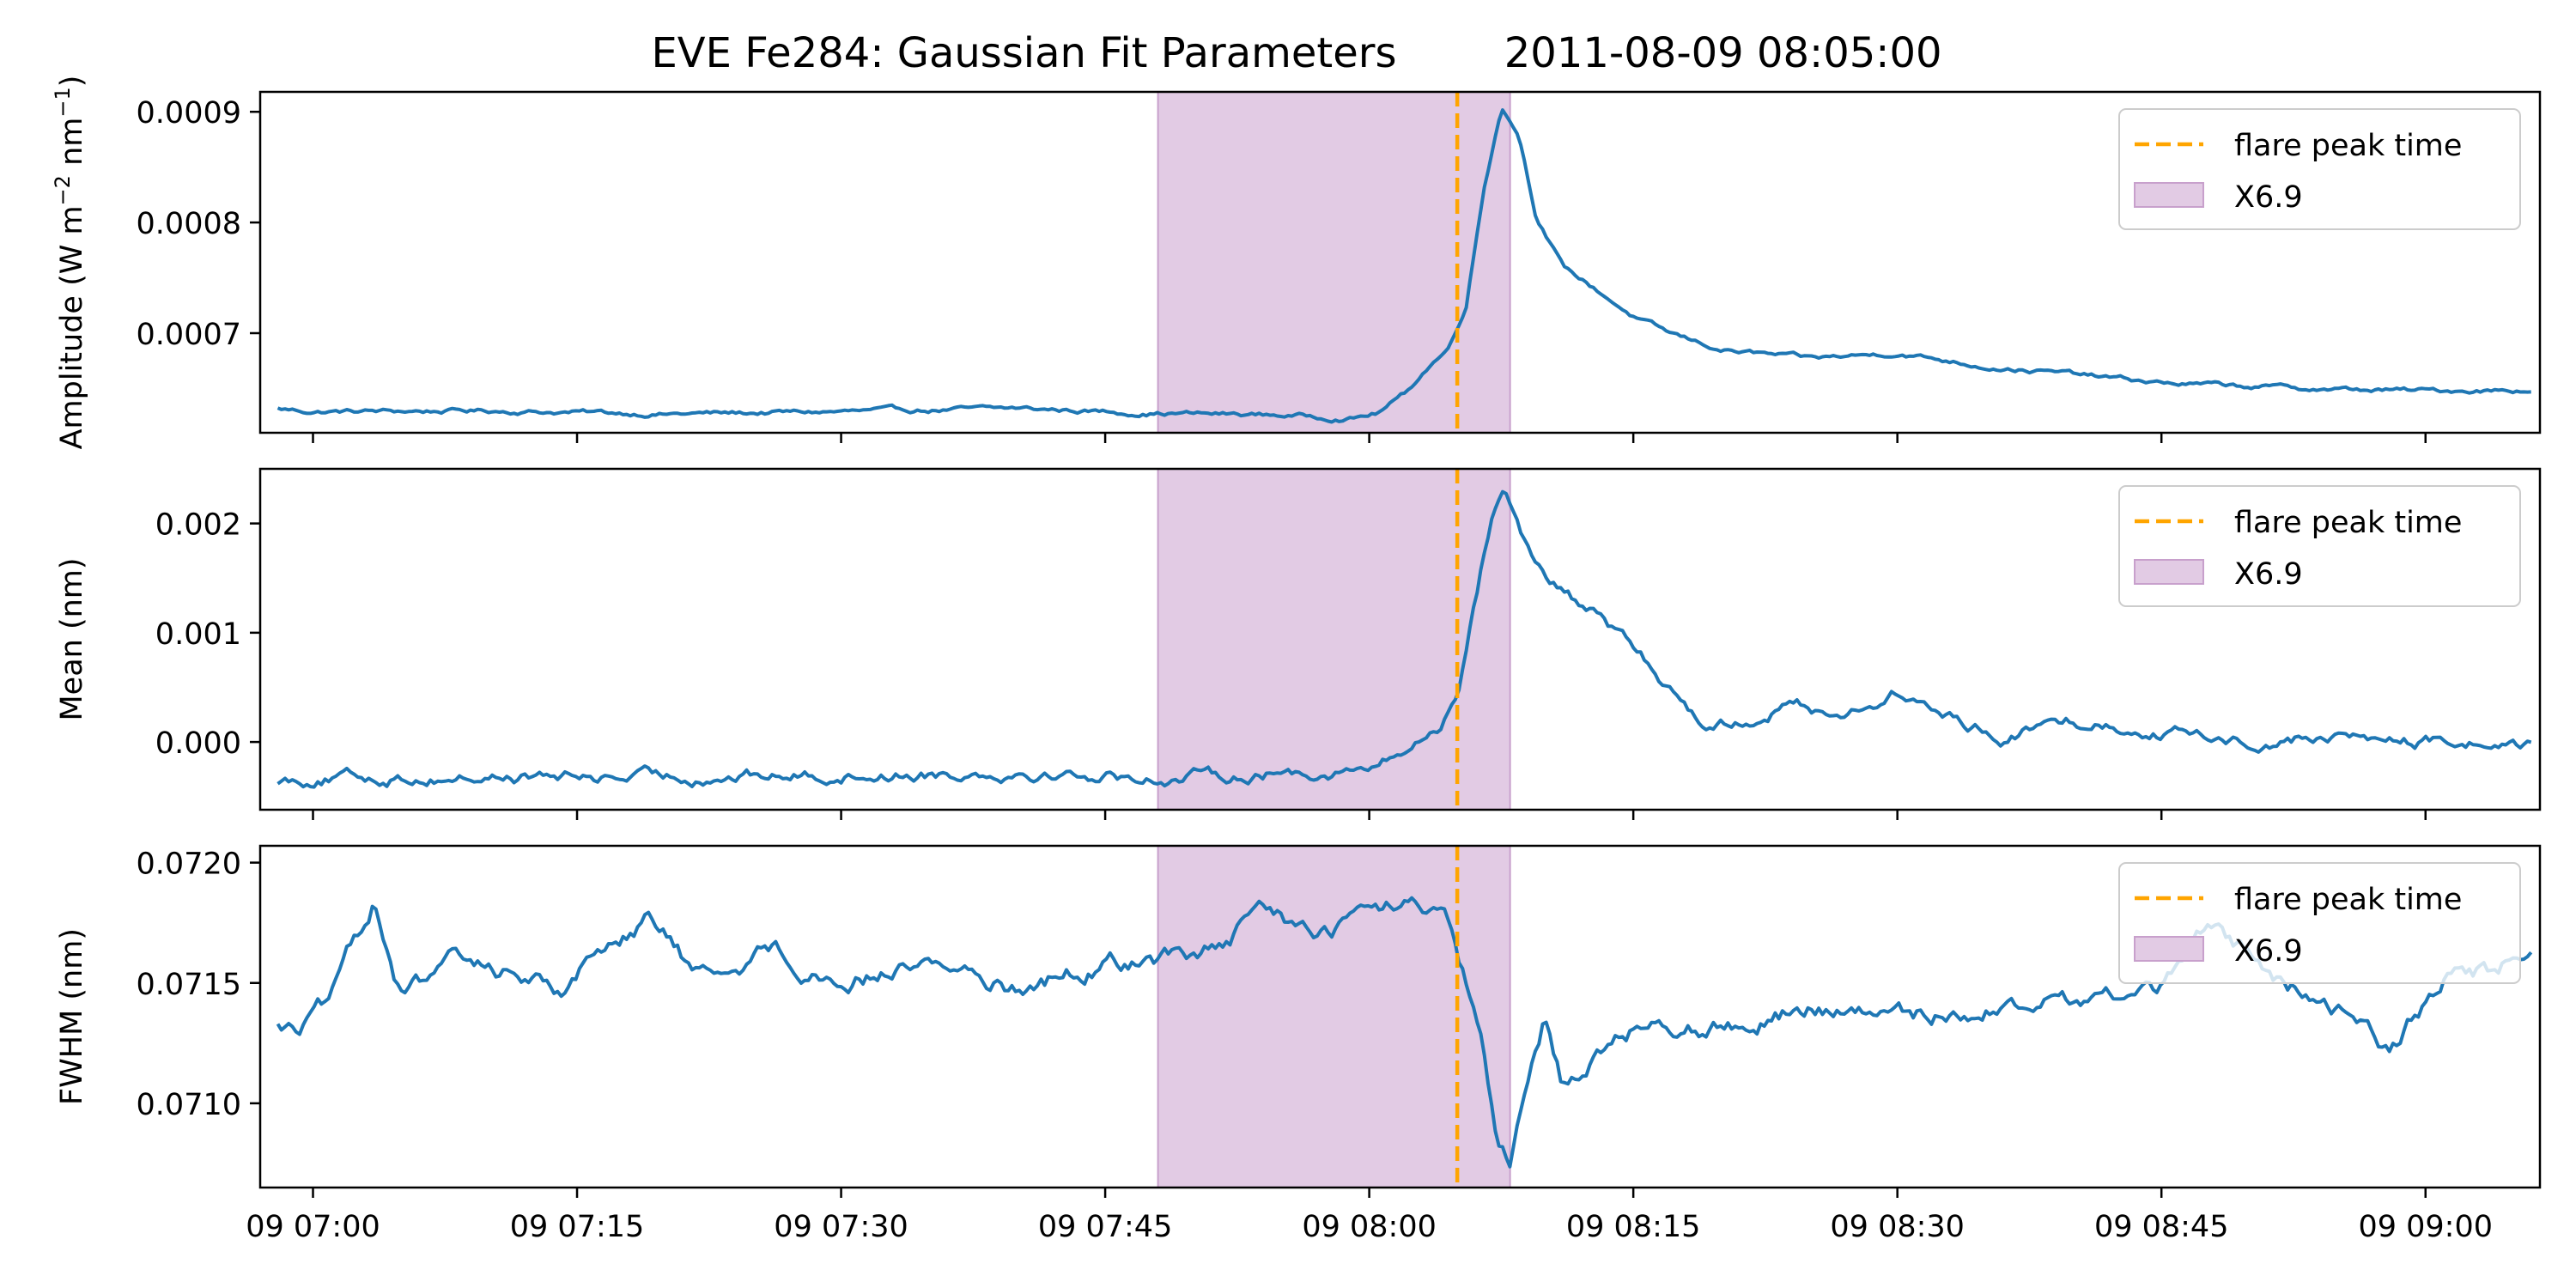 This screenshot has height=1288, width=2576. What do you see at coordinates (189, 985) in the screenshot?
I see `y-tick-label: 0.0715` at bounding box center [189, 985].